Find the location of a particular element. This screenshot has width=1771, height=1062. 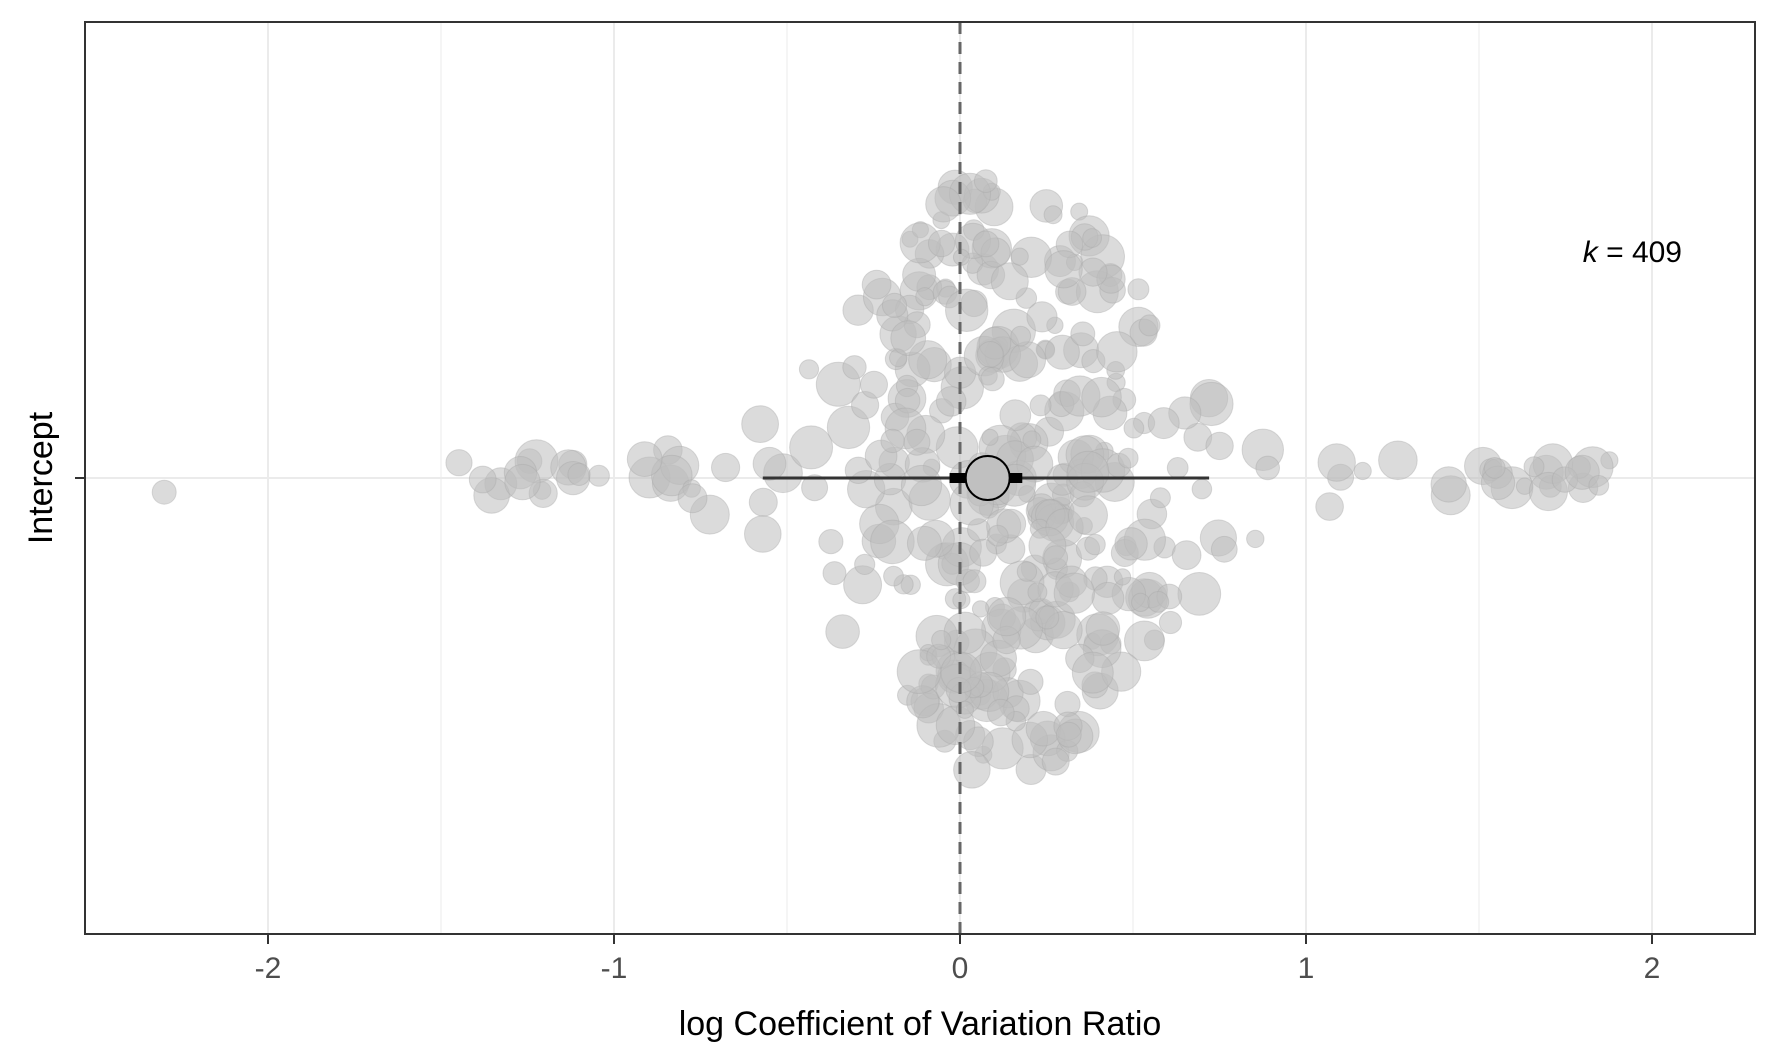

x-tick-label--2: -2 is located at coordinates (268, 968).